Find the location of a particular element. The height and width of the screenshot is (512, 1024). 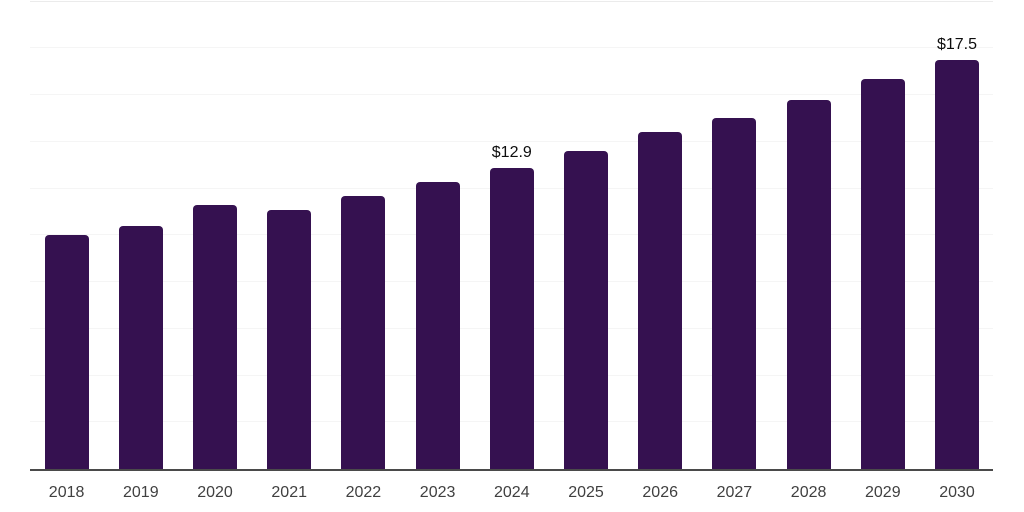

bar-2025 is located at coordinates (586, 310).